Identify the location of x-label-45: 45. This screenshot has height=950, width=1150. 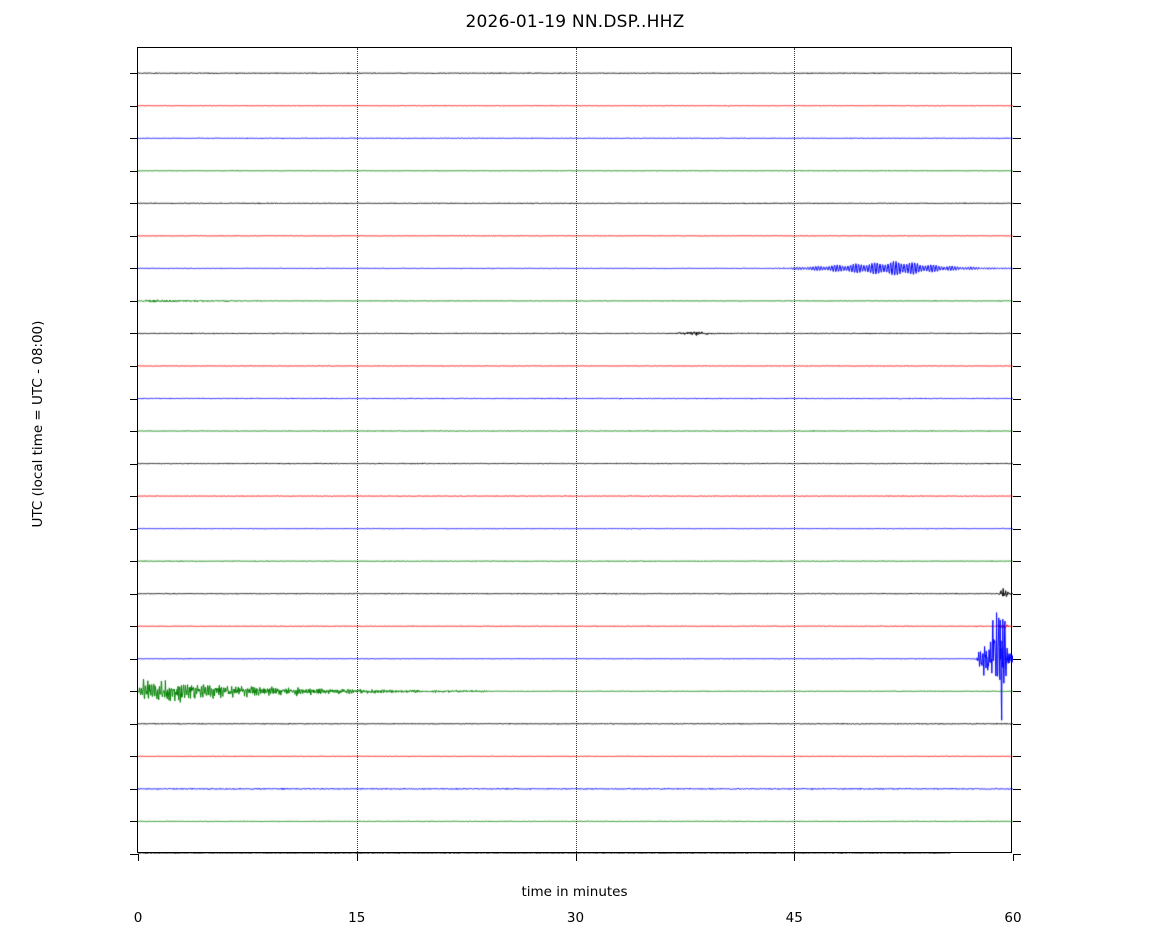
(794, 918).